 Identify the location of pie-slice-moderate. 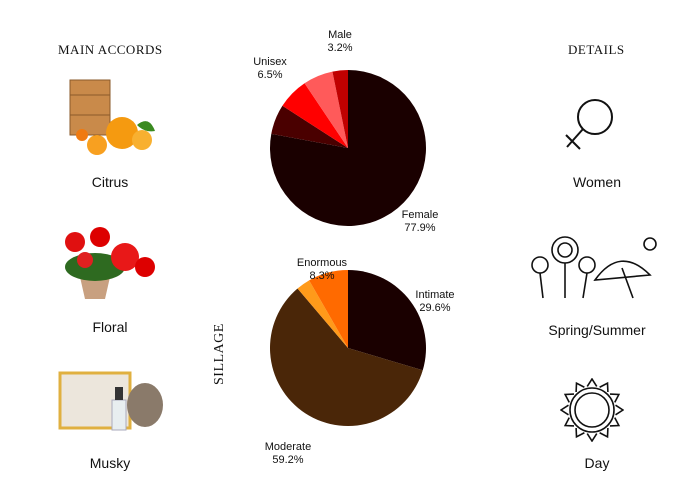
(346, 357).